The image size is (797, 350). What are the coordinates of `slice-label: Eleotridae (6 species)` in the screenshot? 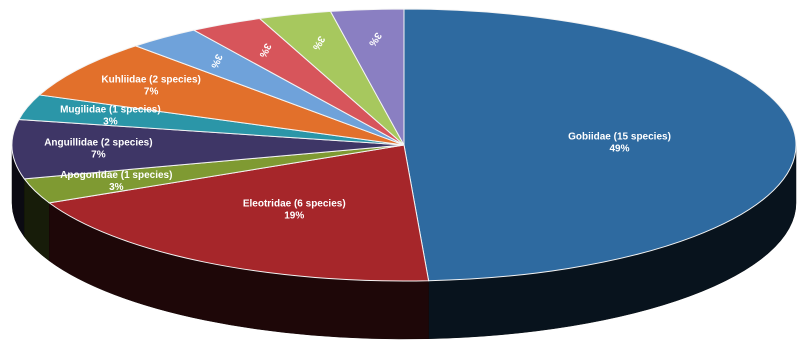 It's located at (294, 203).